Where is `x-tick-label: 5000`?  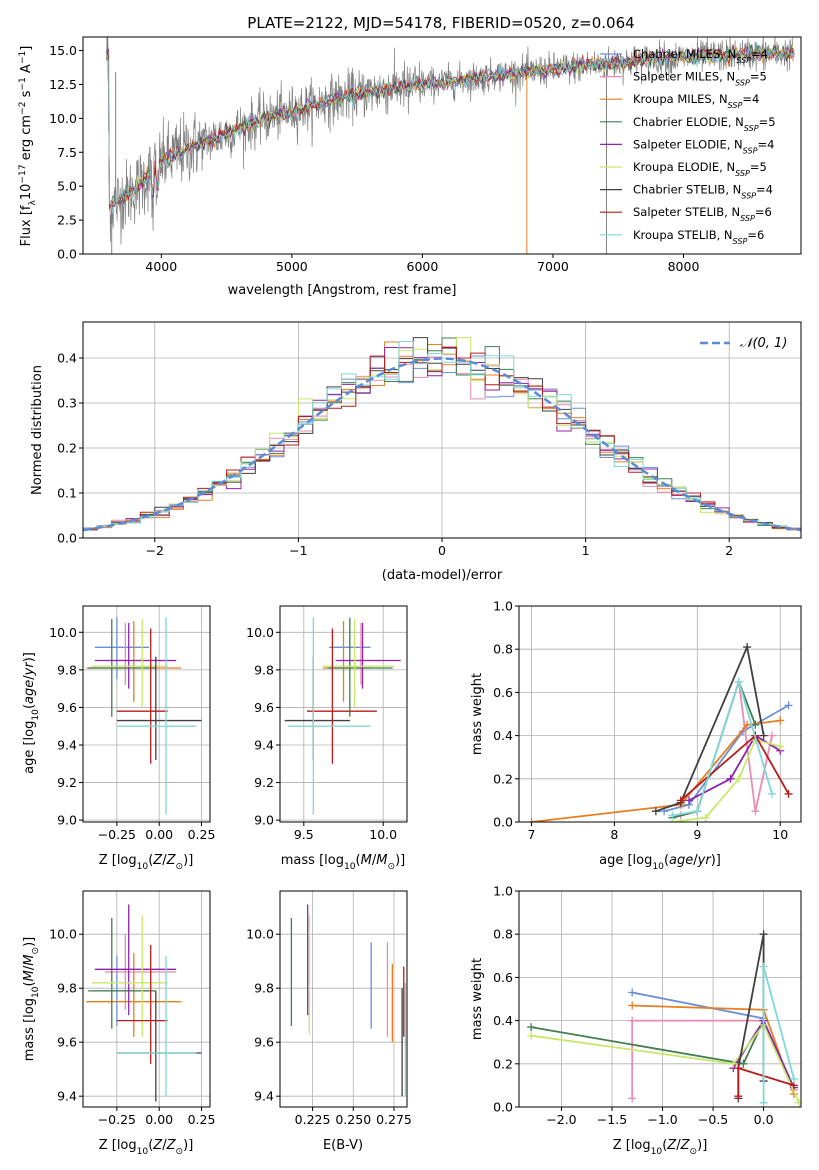
x-tick-label: 5000 is located at coordinates (292, 266).